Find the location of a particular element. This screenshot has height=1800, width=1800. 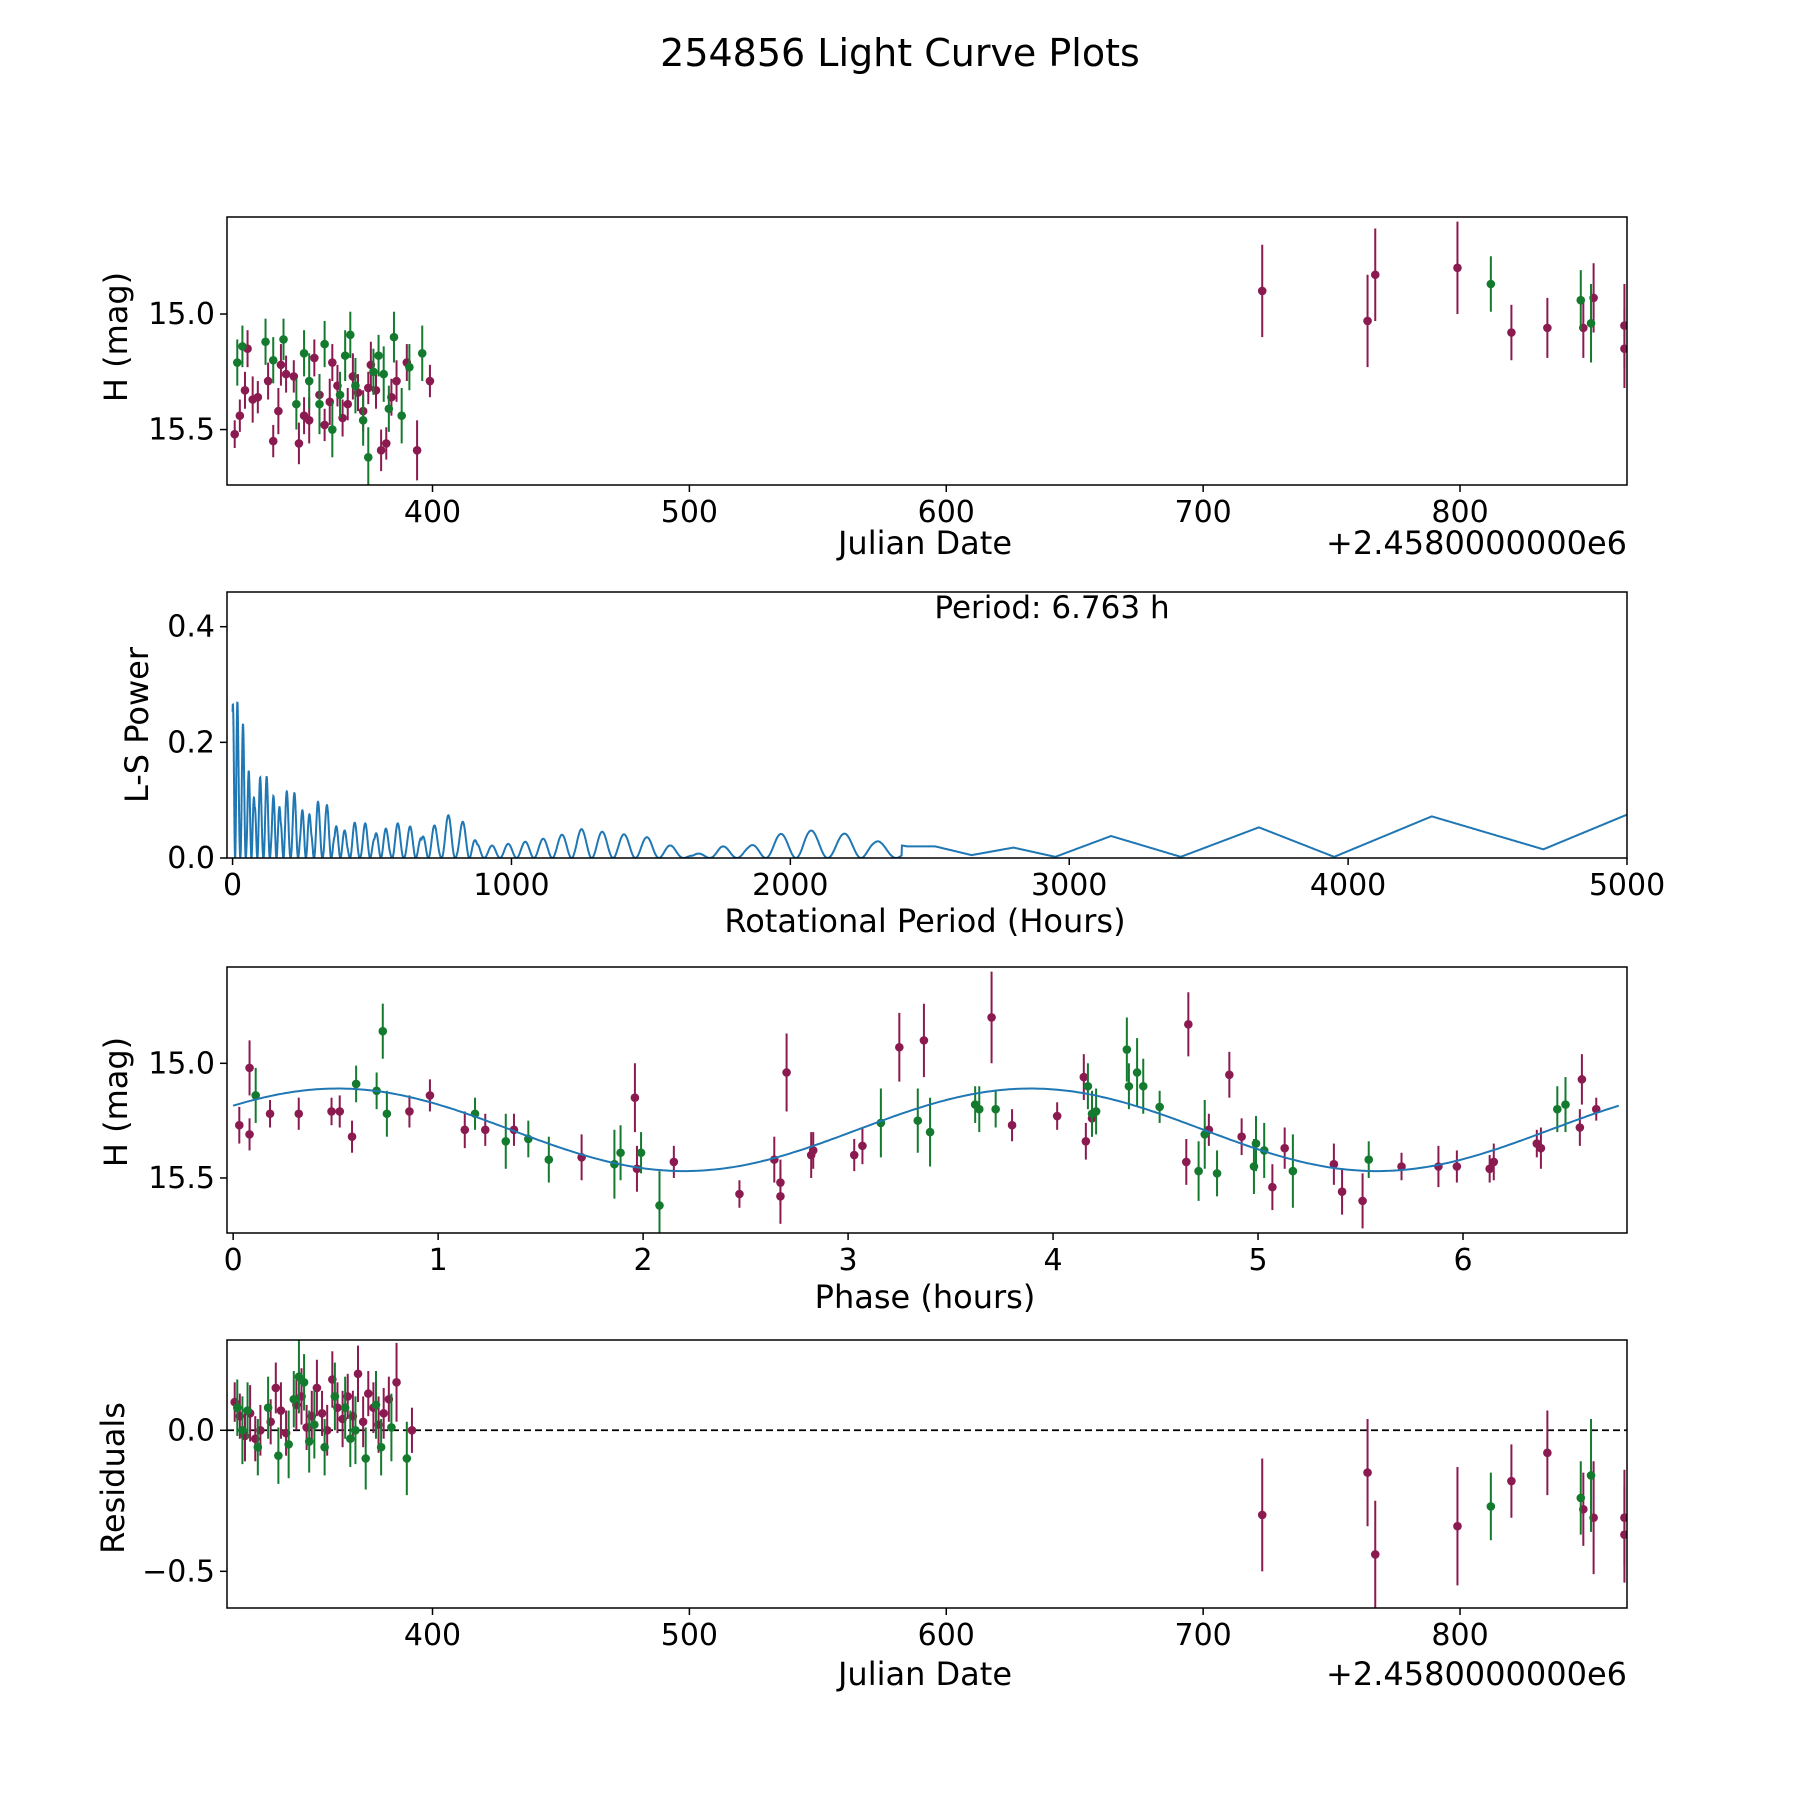

periodogram-xtick-label: 4000 is located at coordinates (1348, 885).